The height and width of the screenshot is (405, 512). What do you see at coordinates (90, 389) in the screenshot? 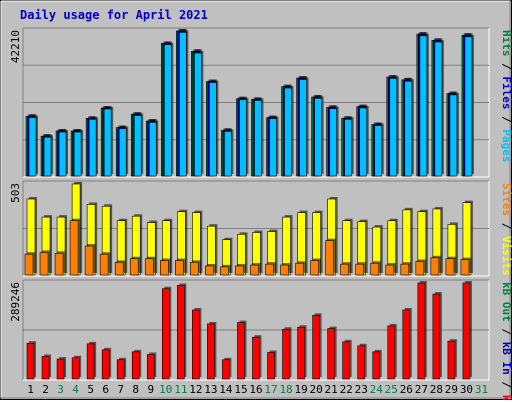
I see `day-label: 5` at bounding box center [90, 389].